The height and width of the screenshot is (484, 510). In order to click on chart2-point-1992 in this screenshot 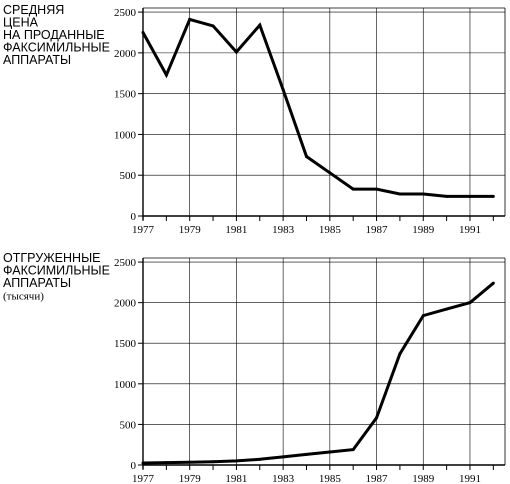, I will do `click(493, 283)`.